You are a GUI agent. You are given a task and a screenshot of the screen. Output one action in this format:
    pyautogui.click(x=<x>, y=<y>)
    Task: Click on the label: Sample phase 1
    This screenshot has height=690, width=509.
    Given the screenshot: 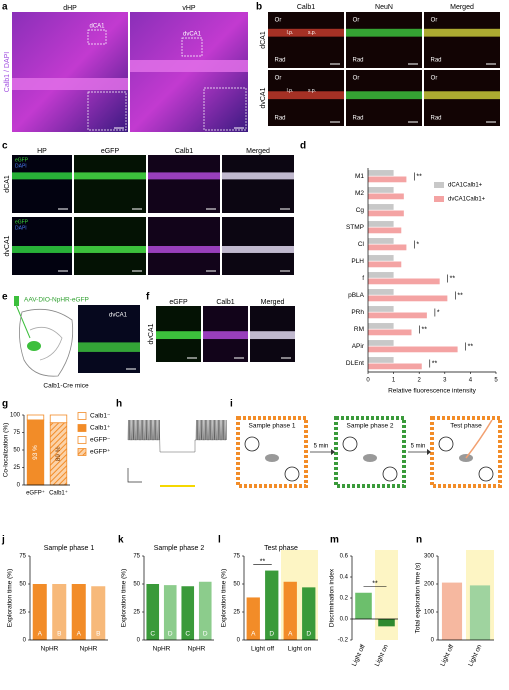 What is the action you would take?
    pyautogui.click(x=272, y=426)
    